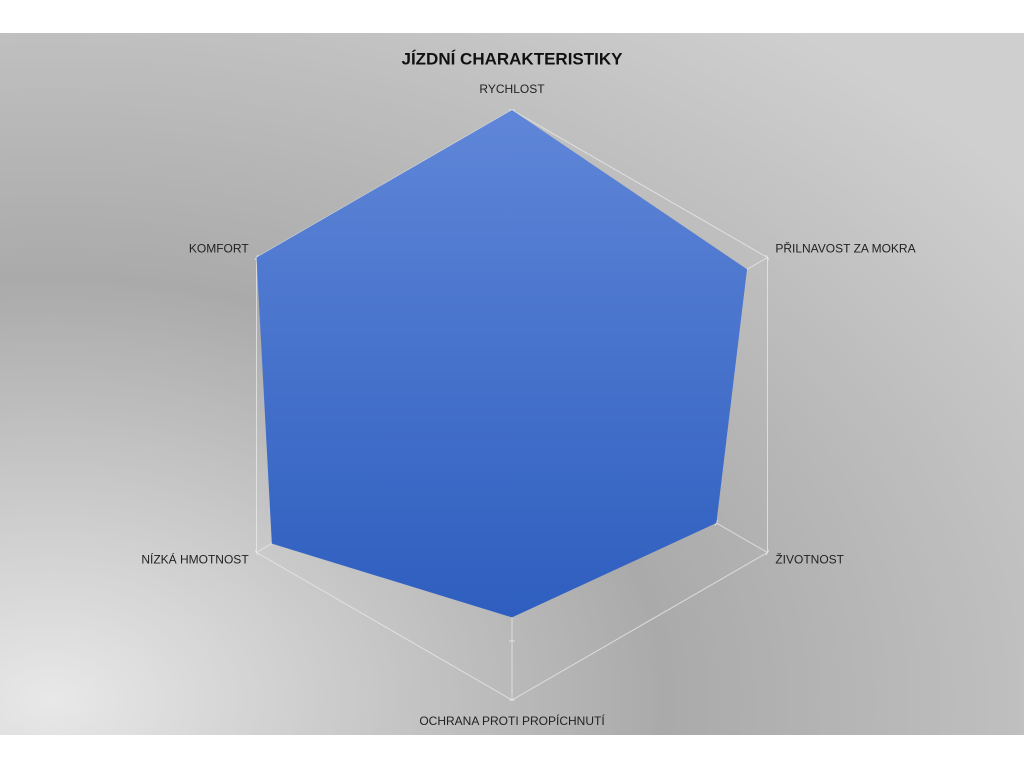 Image resolution: width=1024 pixels, height=768 pixels. I want to click on category-label: RYCHLOST, so click(512, 89).